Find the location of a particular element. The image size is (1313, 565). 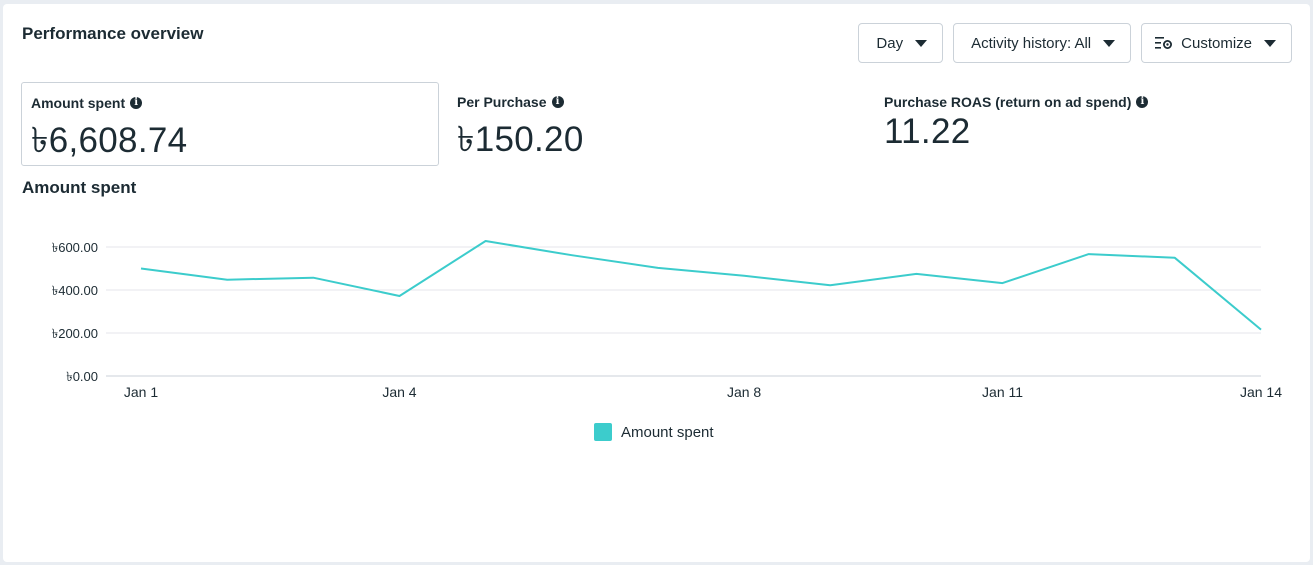

x-tick-label: Jan 4 is located at coordinates (399, 392).